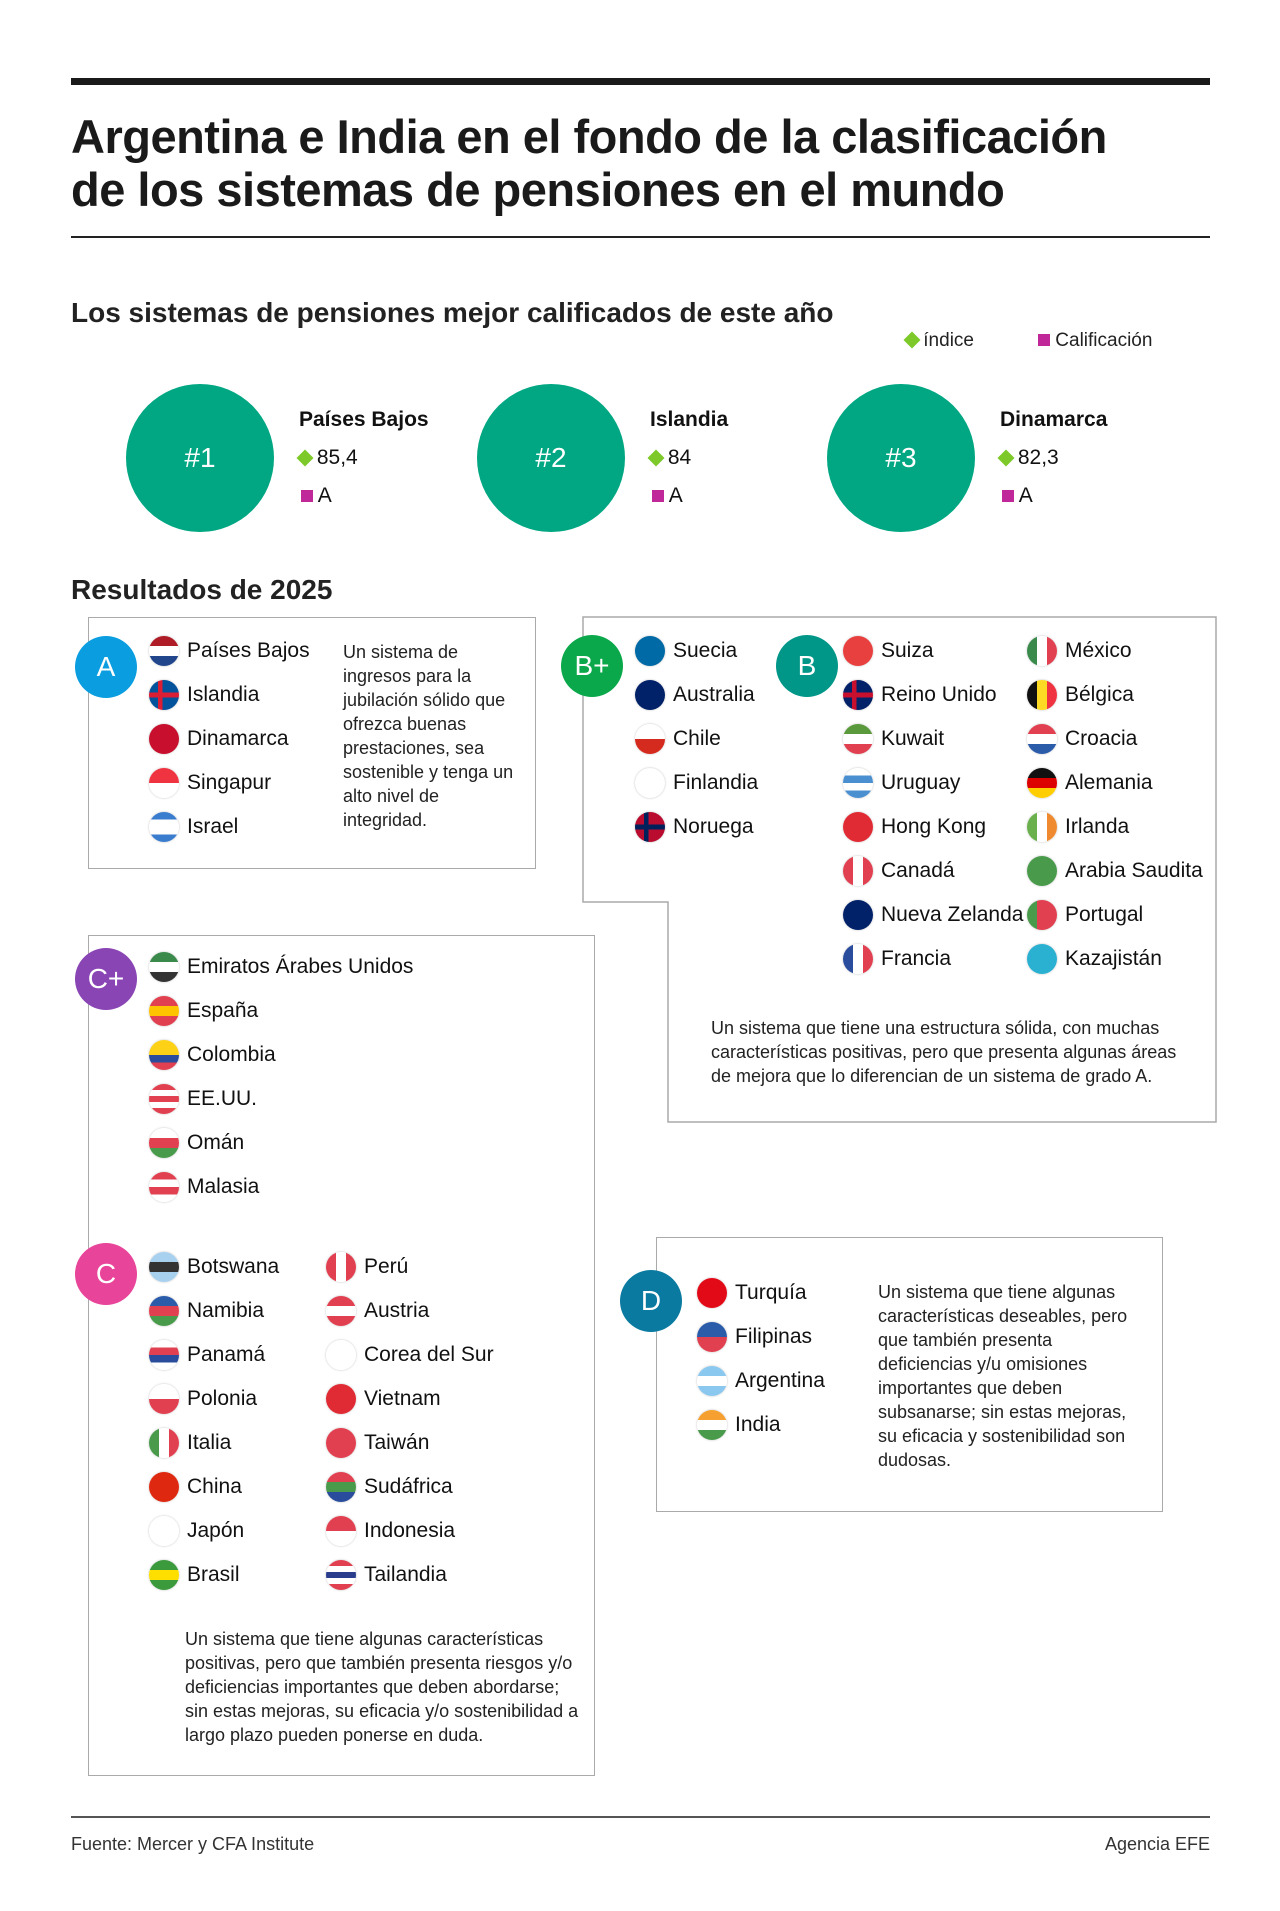 The width and height of the screenshot is (1280, 1911). Describe the element at coordinates (377, 1311) in the screenshot. I see `country-item: Austria` at that location.